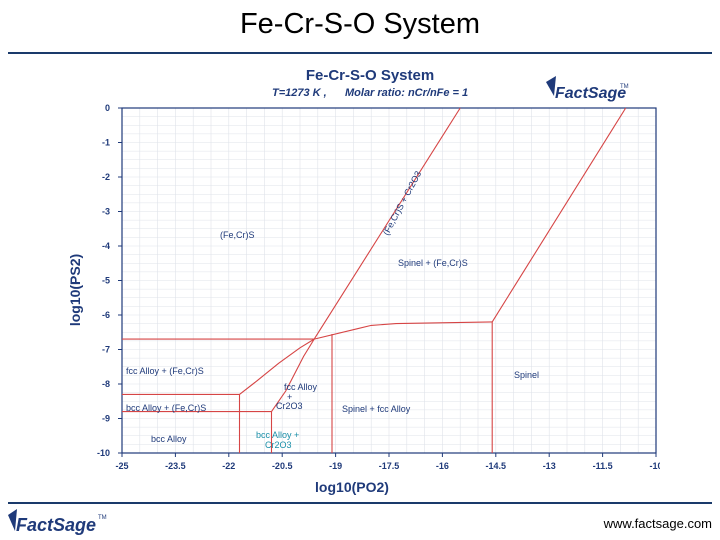 This screenshot has width=720, height=540. Describe the element at coordinates (106, 246) in the screenshot. I see `y-tick-label: -4` at that location.